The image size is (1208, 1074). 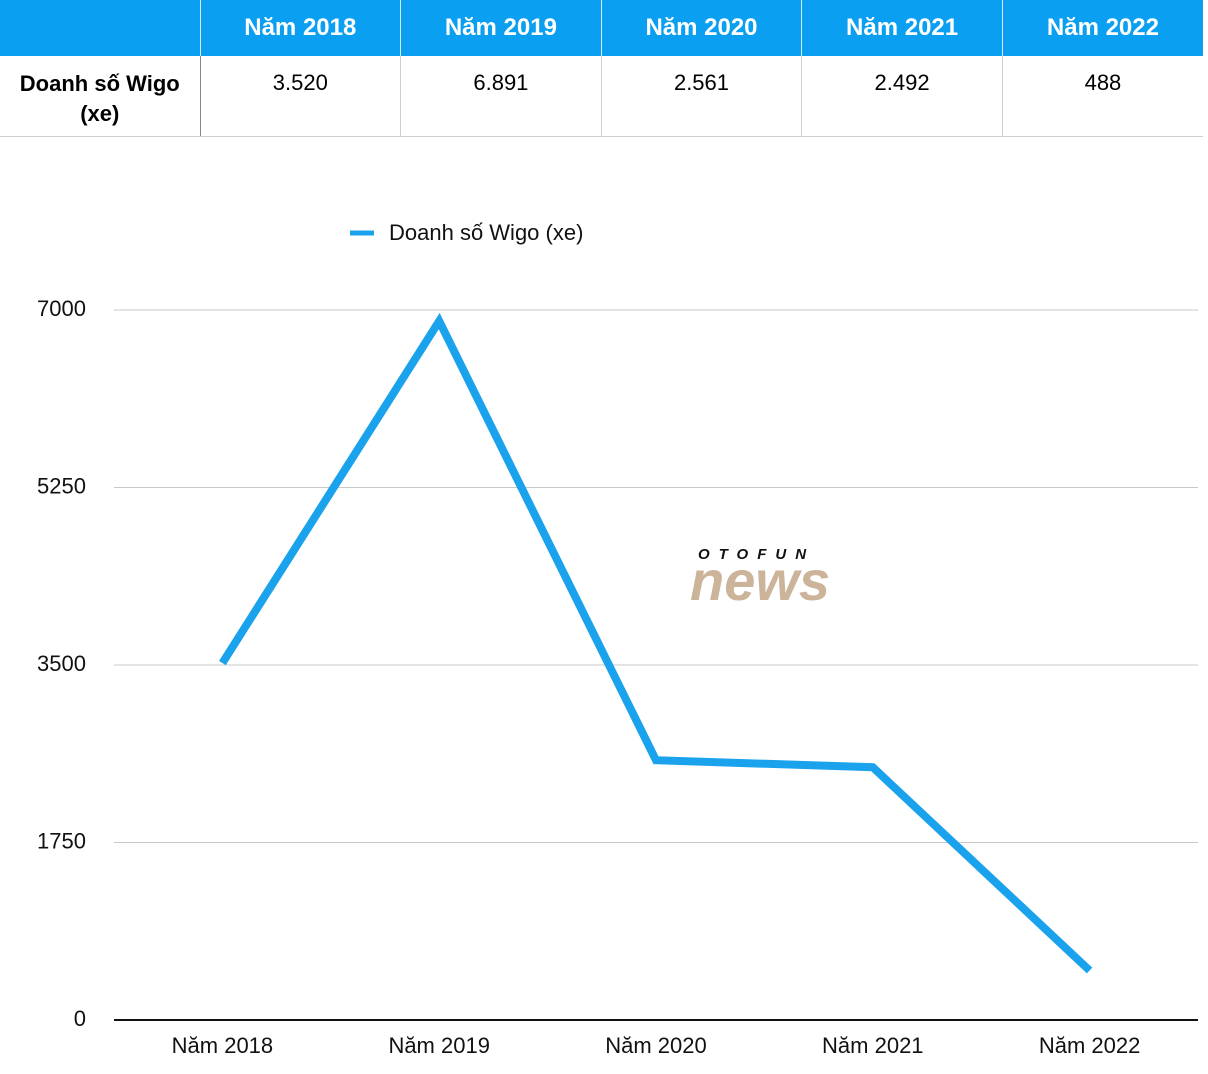 I want to click on header-cell: Năm 2022, so click(x=1102, y=28).